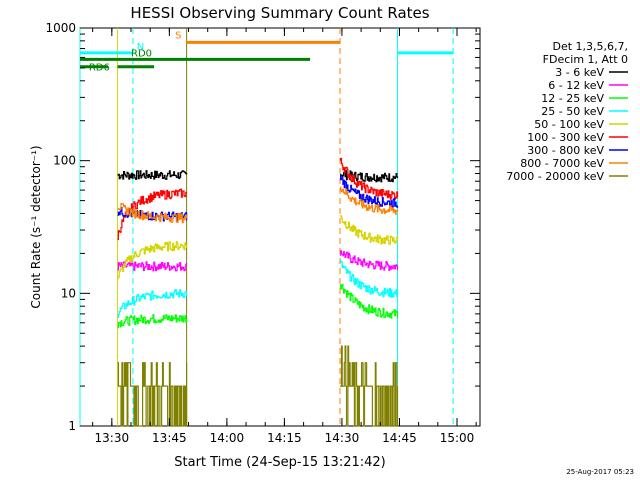 The height and width of the screenshot is (480, 640). I want to click on legend-entry-label: 300 - 800 keV, so click(565, 150).